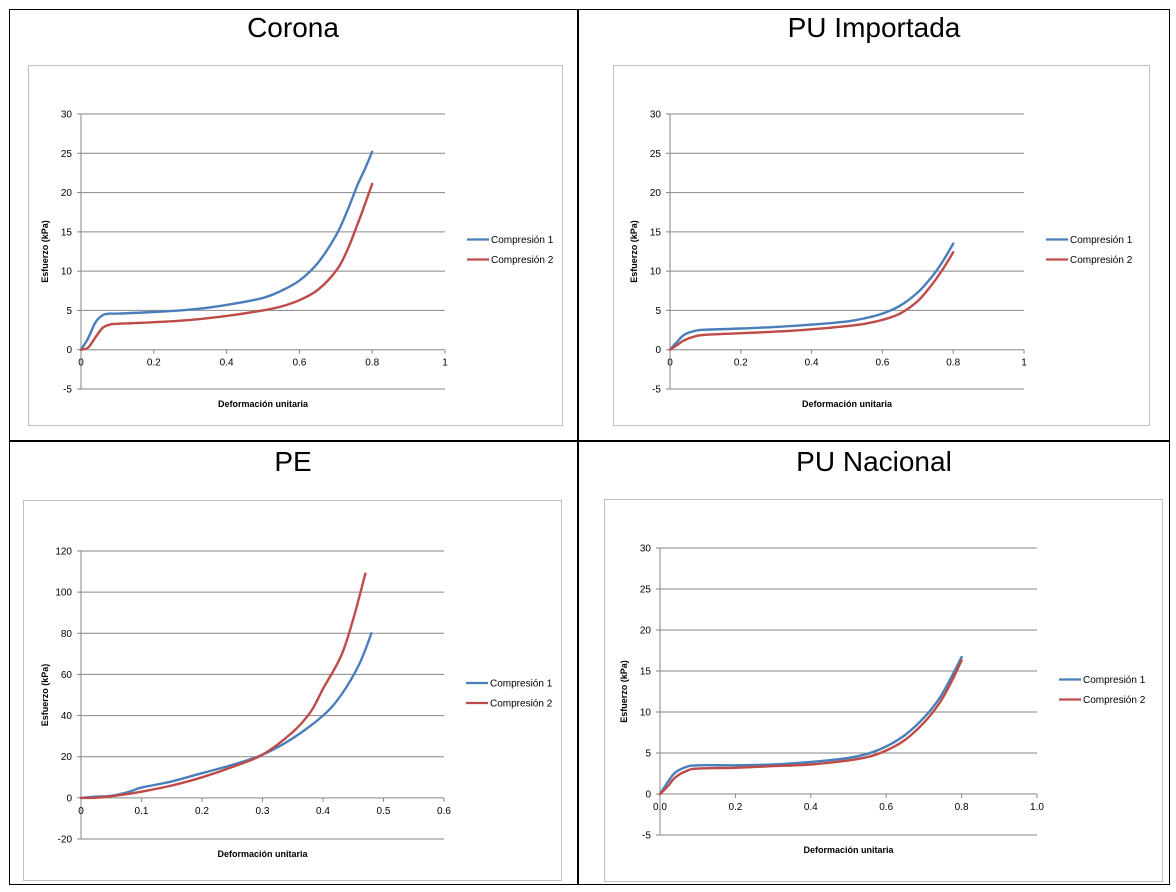 The image size is (1176, 892). What do you see at coordinates (65, 840) in the screenshot?
I see `y-tick-label: -20` at bounding box center [65, 840].